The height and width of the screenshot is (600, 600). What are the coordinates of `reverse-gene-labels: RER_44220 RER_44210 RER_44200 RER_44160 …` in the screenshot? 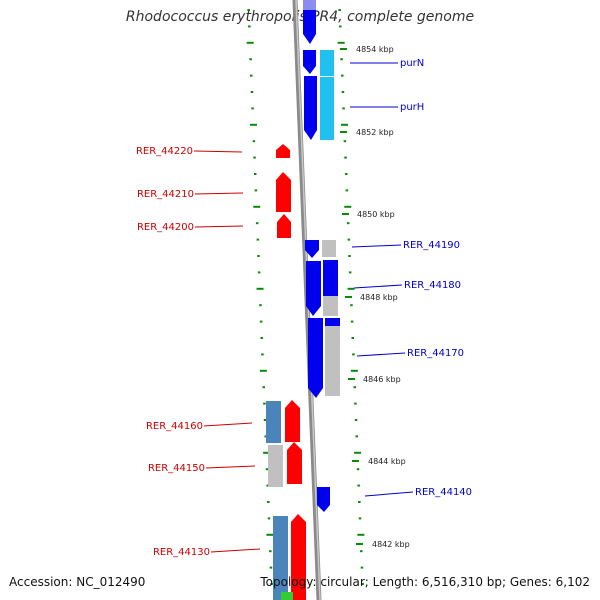 It's located at (198, 352).